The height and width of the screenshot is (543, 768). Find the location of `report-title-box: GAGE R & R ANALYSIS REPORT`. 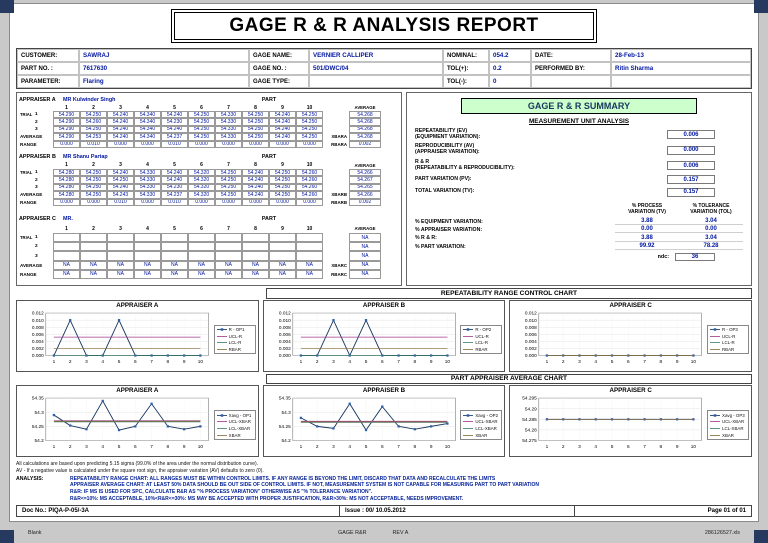

report-title-box: GAGE R & R ANALYSIS REPORT is located at coordinates (384, 26).